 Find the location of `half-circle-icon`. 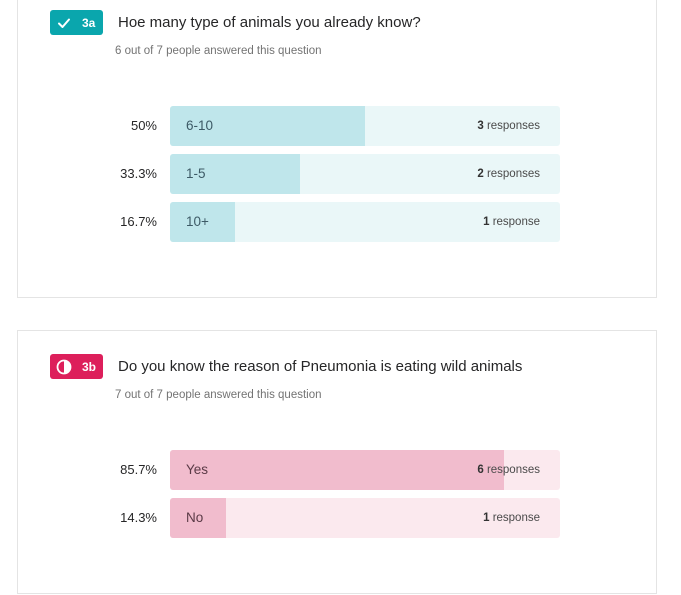

half-circle-icon is located at coordinates (64, 366).